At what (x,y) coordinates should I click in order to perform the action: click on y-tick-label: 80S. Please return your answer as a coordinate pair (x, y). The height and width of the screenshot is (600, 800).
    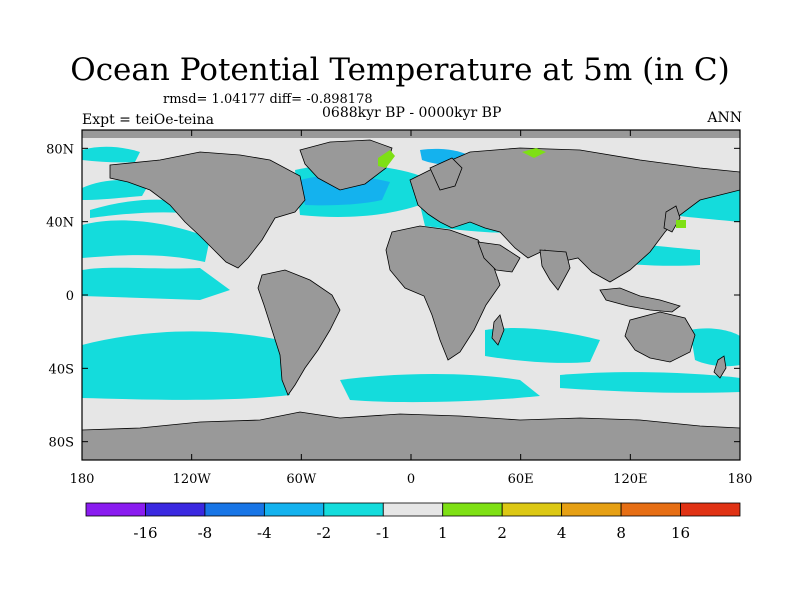
    Looking at the image, I should click on (61, 443).